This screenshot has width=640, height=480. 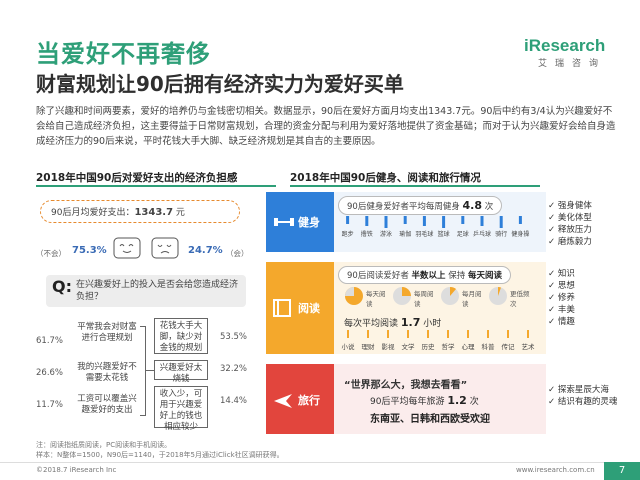 I want to click on question-mark: Q:, so click(x=62, y=286).